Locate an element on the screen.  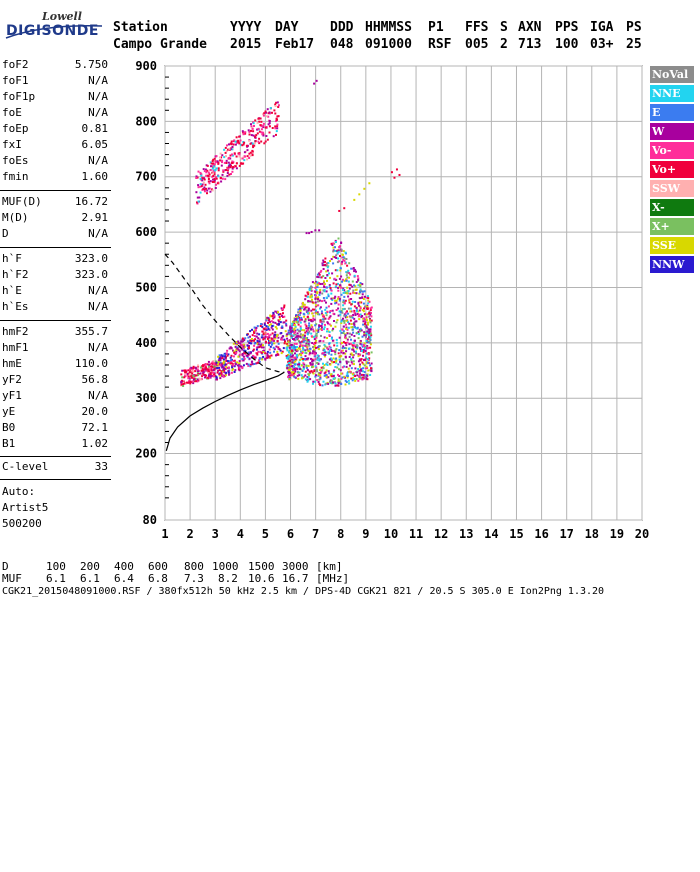
legend-item-noval: NoVal is located at coordinates (672, 74).